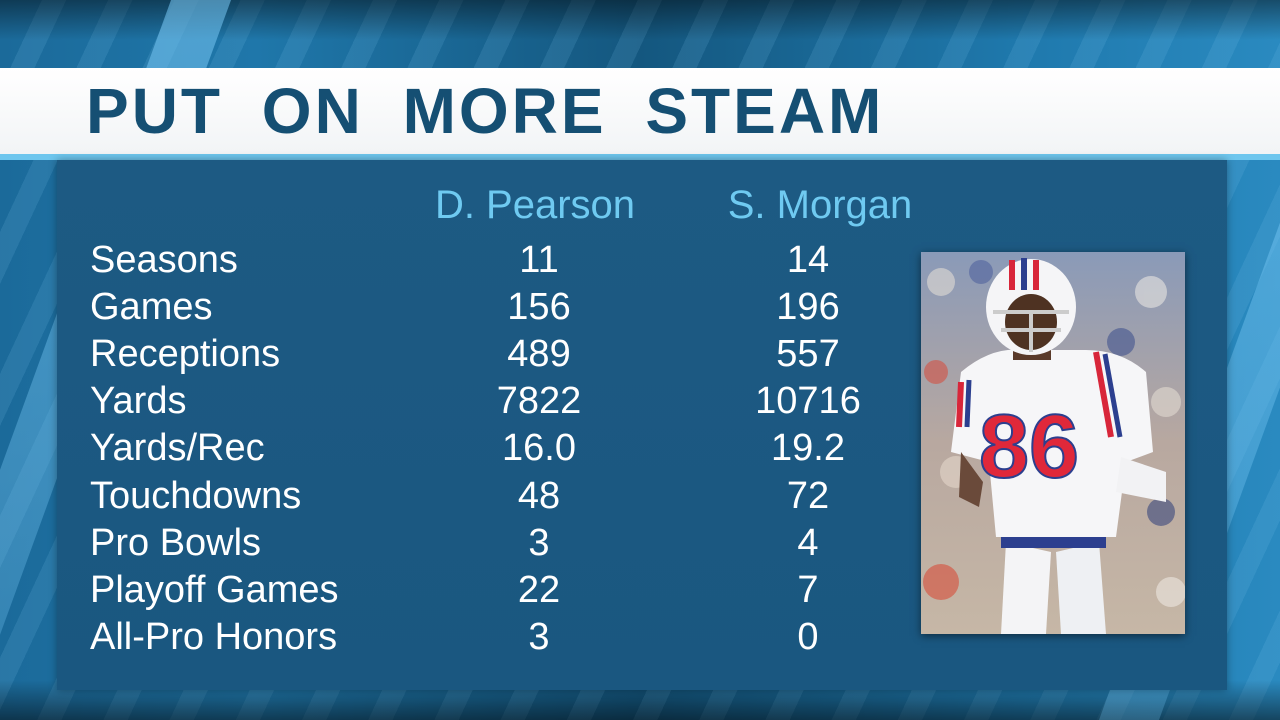  What do you see at coordinates (490, 496) in the screenshot?
I see `stat-row: Touchdowns 48 72` at bounding box center [490, 496].